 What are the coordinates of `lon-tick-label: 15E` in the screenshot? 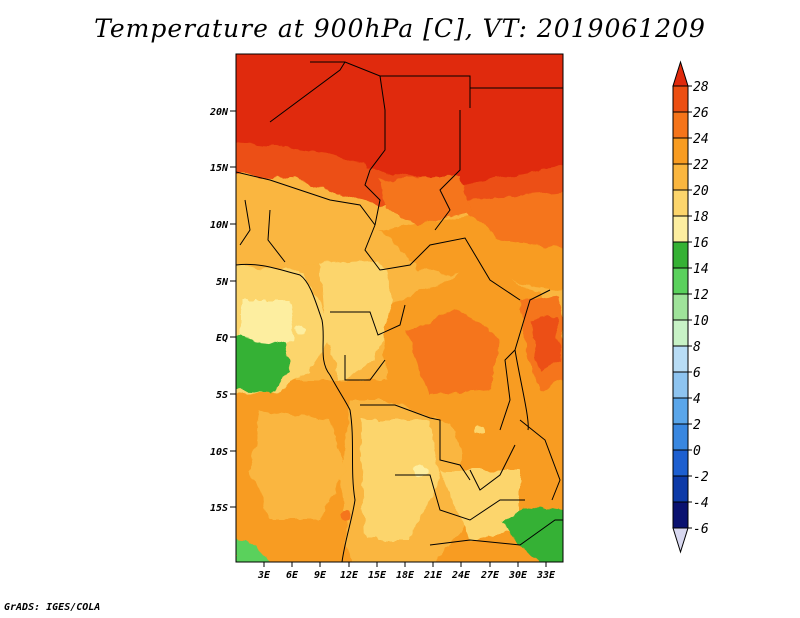 It's located at (377, 575).